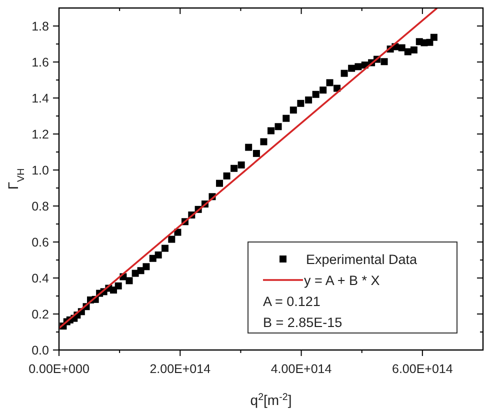 The height and width of the screenshot is (417, 492). Describe the element at coordinates (342, 280) in the screenshot. I see `legend-label: y = A + B * X` at that location.